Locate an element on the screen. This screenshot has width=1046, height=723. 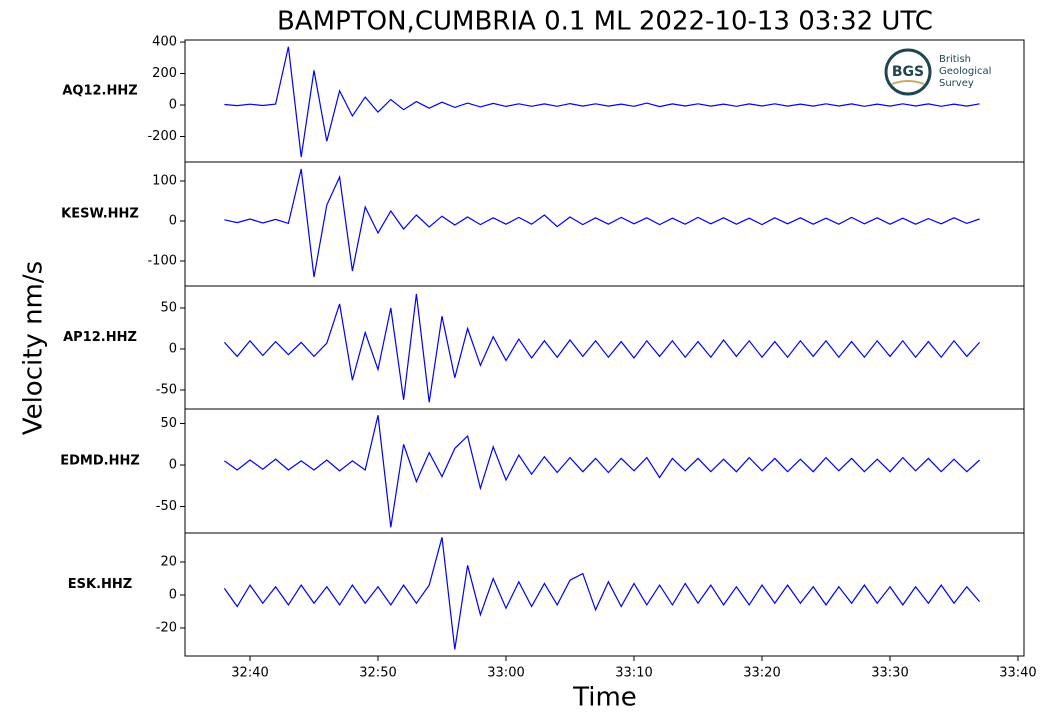
x-tick-label: 33:30 is located at coordinates (889, 673).